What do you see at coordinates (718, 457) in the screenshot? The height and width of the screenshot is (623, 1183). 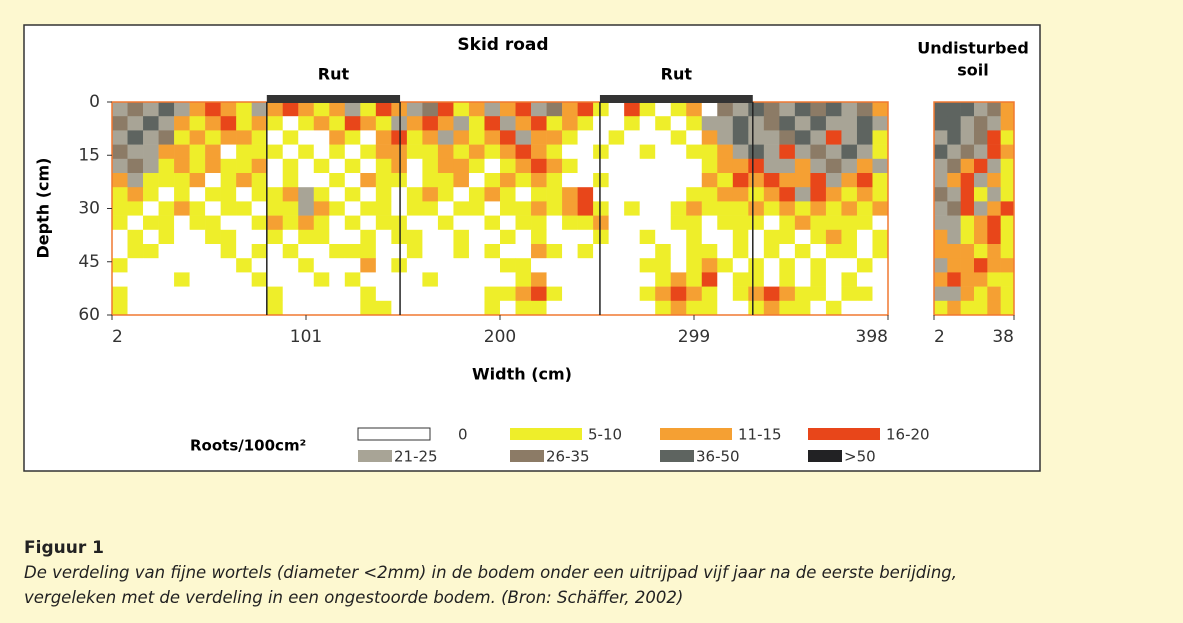 I see `legend-label: 36-50` at bounding box center [718, 457].